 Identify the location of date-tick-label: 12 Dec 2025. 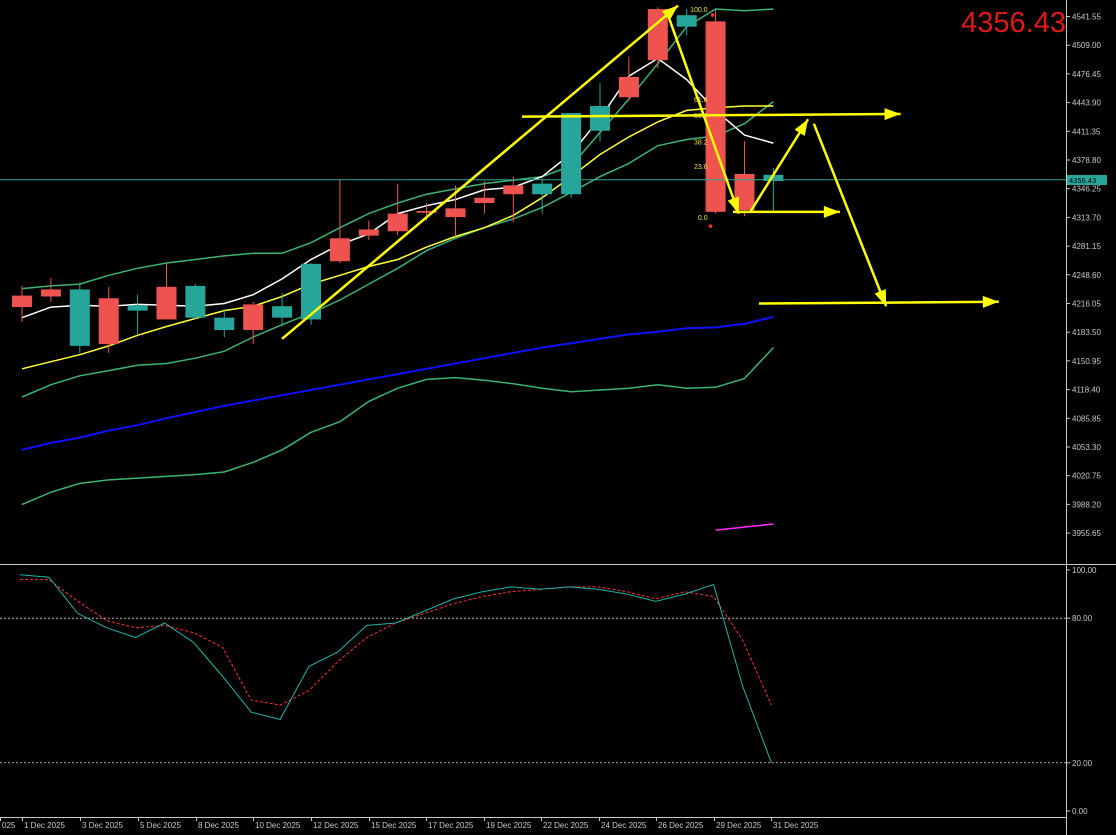
(336, 825).